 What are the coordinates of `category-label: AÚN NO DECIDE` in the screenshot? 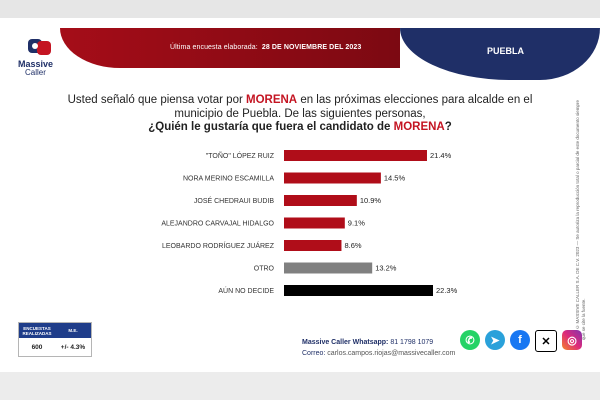 It's located at (246, 290).